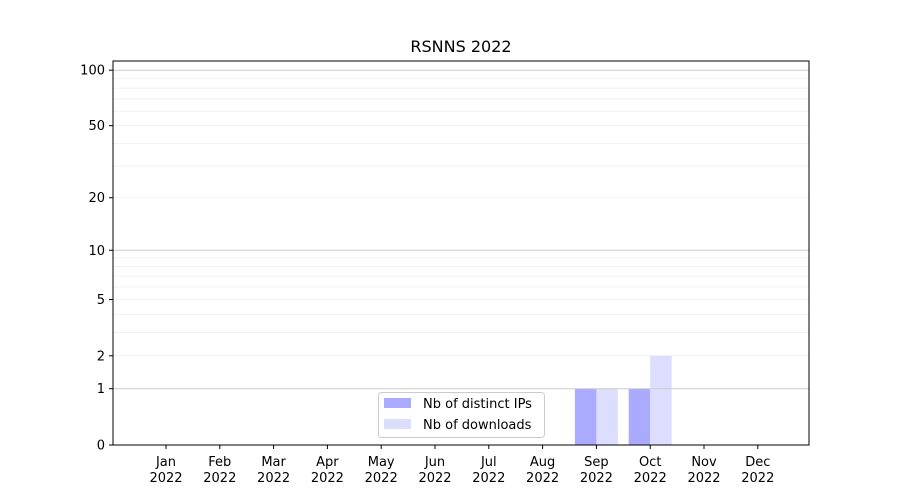 The width and height of the screenshot is (900, 504). I want to click on x-tick-label: Apr 2022, so click(327, 470).